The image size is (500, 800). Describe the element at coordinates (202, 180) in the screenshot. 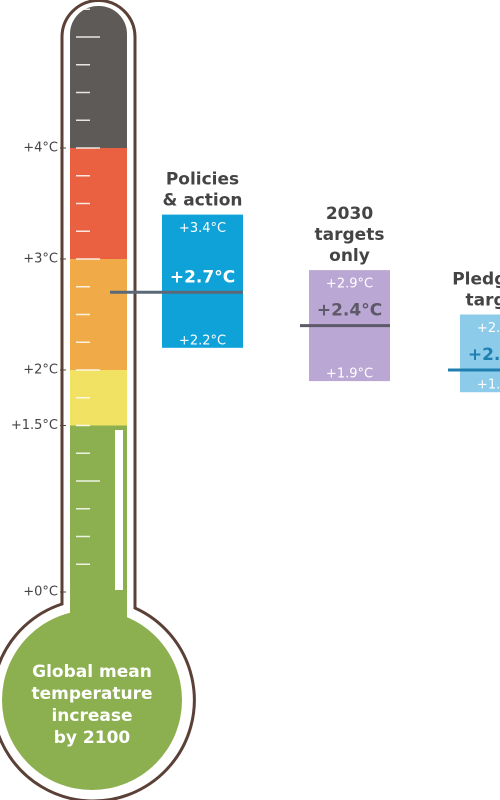

I see `scenario-name: Policies` at that location.